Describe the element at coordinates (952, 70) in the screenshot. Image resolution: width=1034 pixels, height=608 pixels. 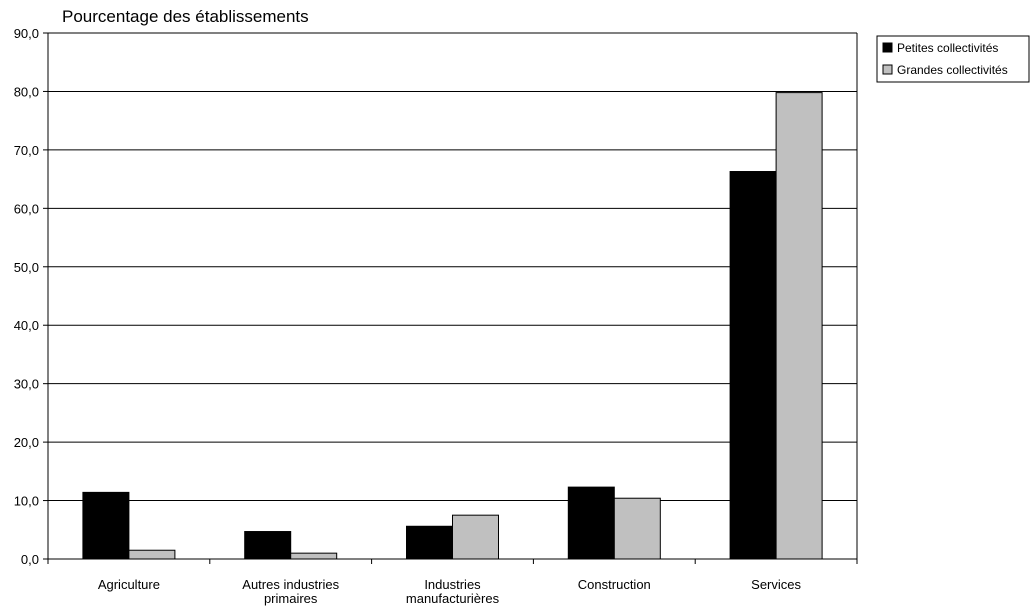
I see `legend-label-grandes: Grandes collectivités` at that location.